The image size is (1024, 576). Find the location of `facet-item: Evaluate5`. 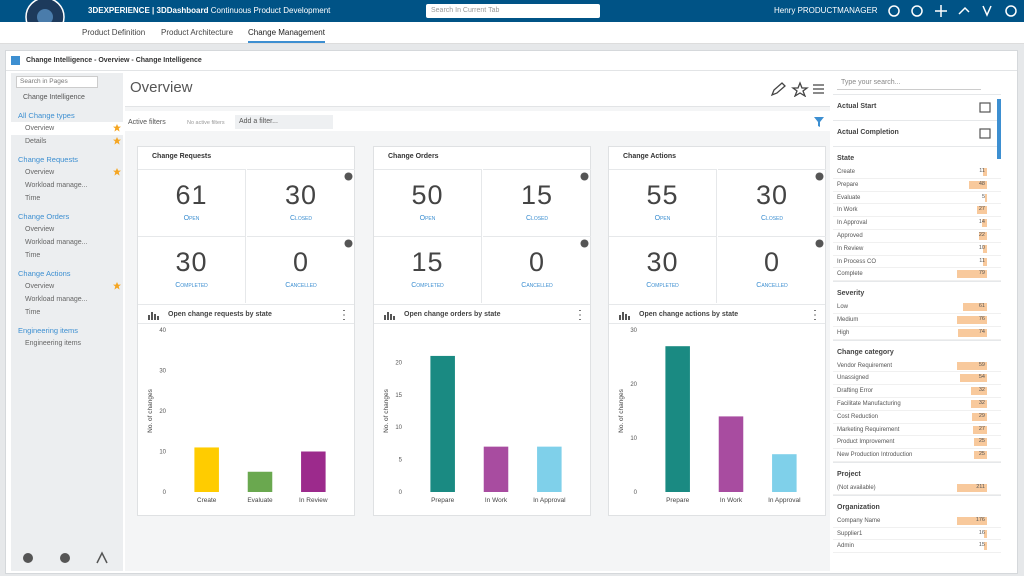

facet-item: Evaluate5 is located at coordinates (917, 198).